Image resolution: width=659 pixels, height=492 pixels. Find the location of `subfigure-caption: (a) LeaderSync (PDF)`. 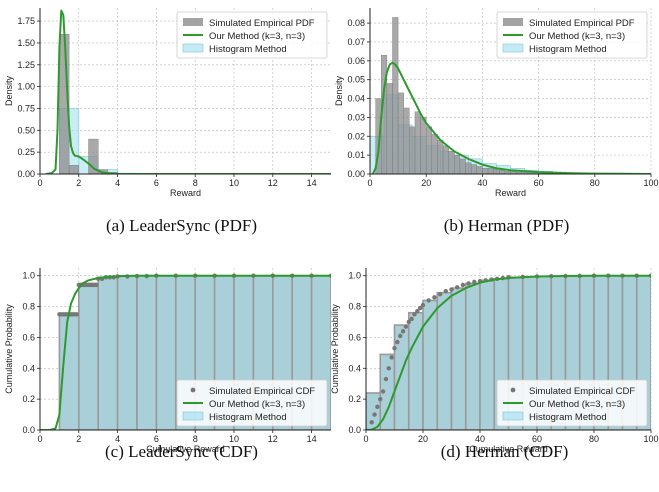

subfigure-caption: (a) LeaderSync (PDF) is located at coordinates (181, 225).